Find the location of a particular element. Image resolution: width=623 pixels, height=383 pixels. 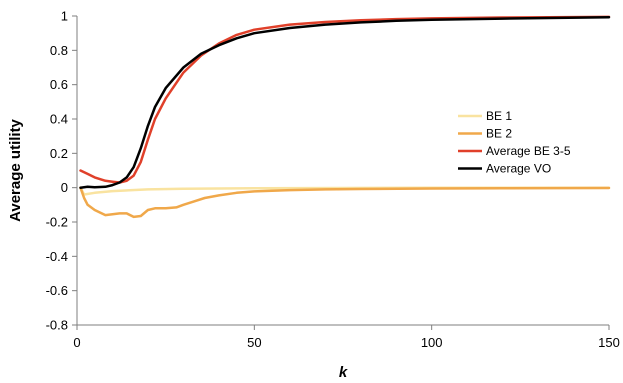

legend-label-2: BE 2 is located at coordinates (499, 134).